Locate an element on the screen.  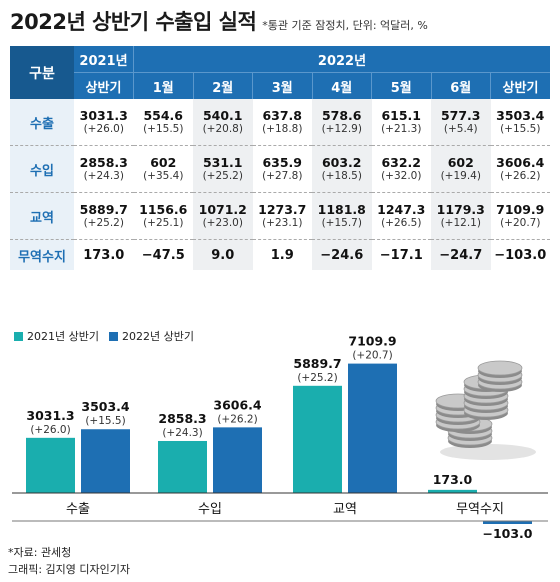
cell-value: 2858.3 is located at coordinates (103, 162).